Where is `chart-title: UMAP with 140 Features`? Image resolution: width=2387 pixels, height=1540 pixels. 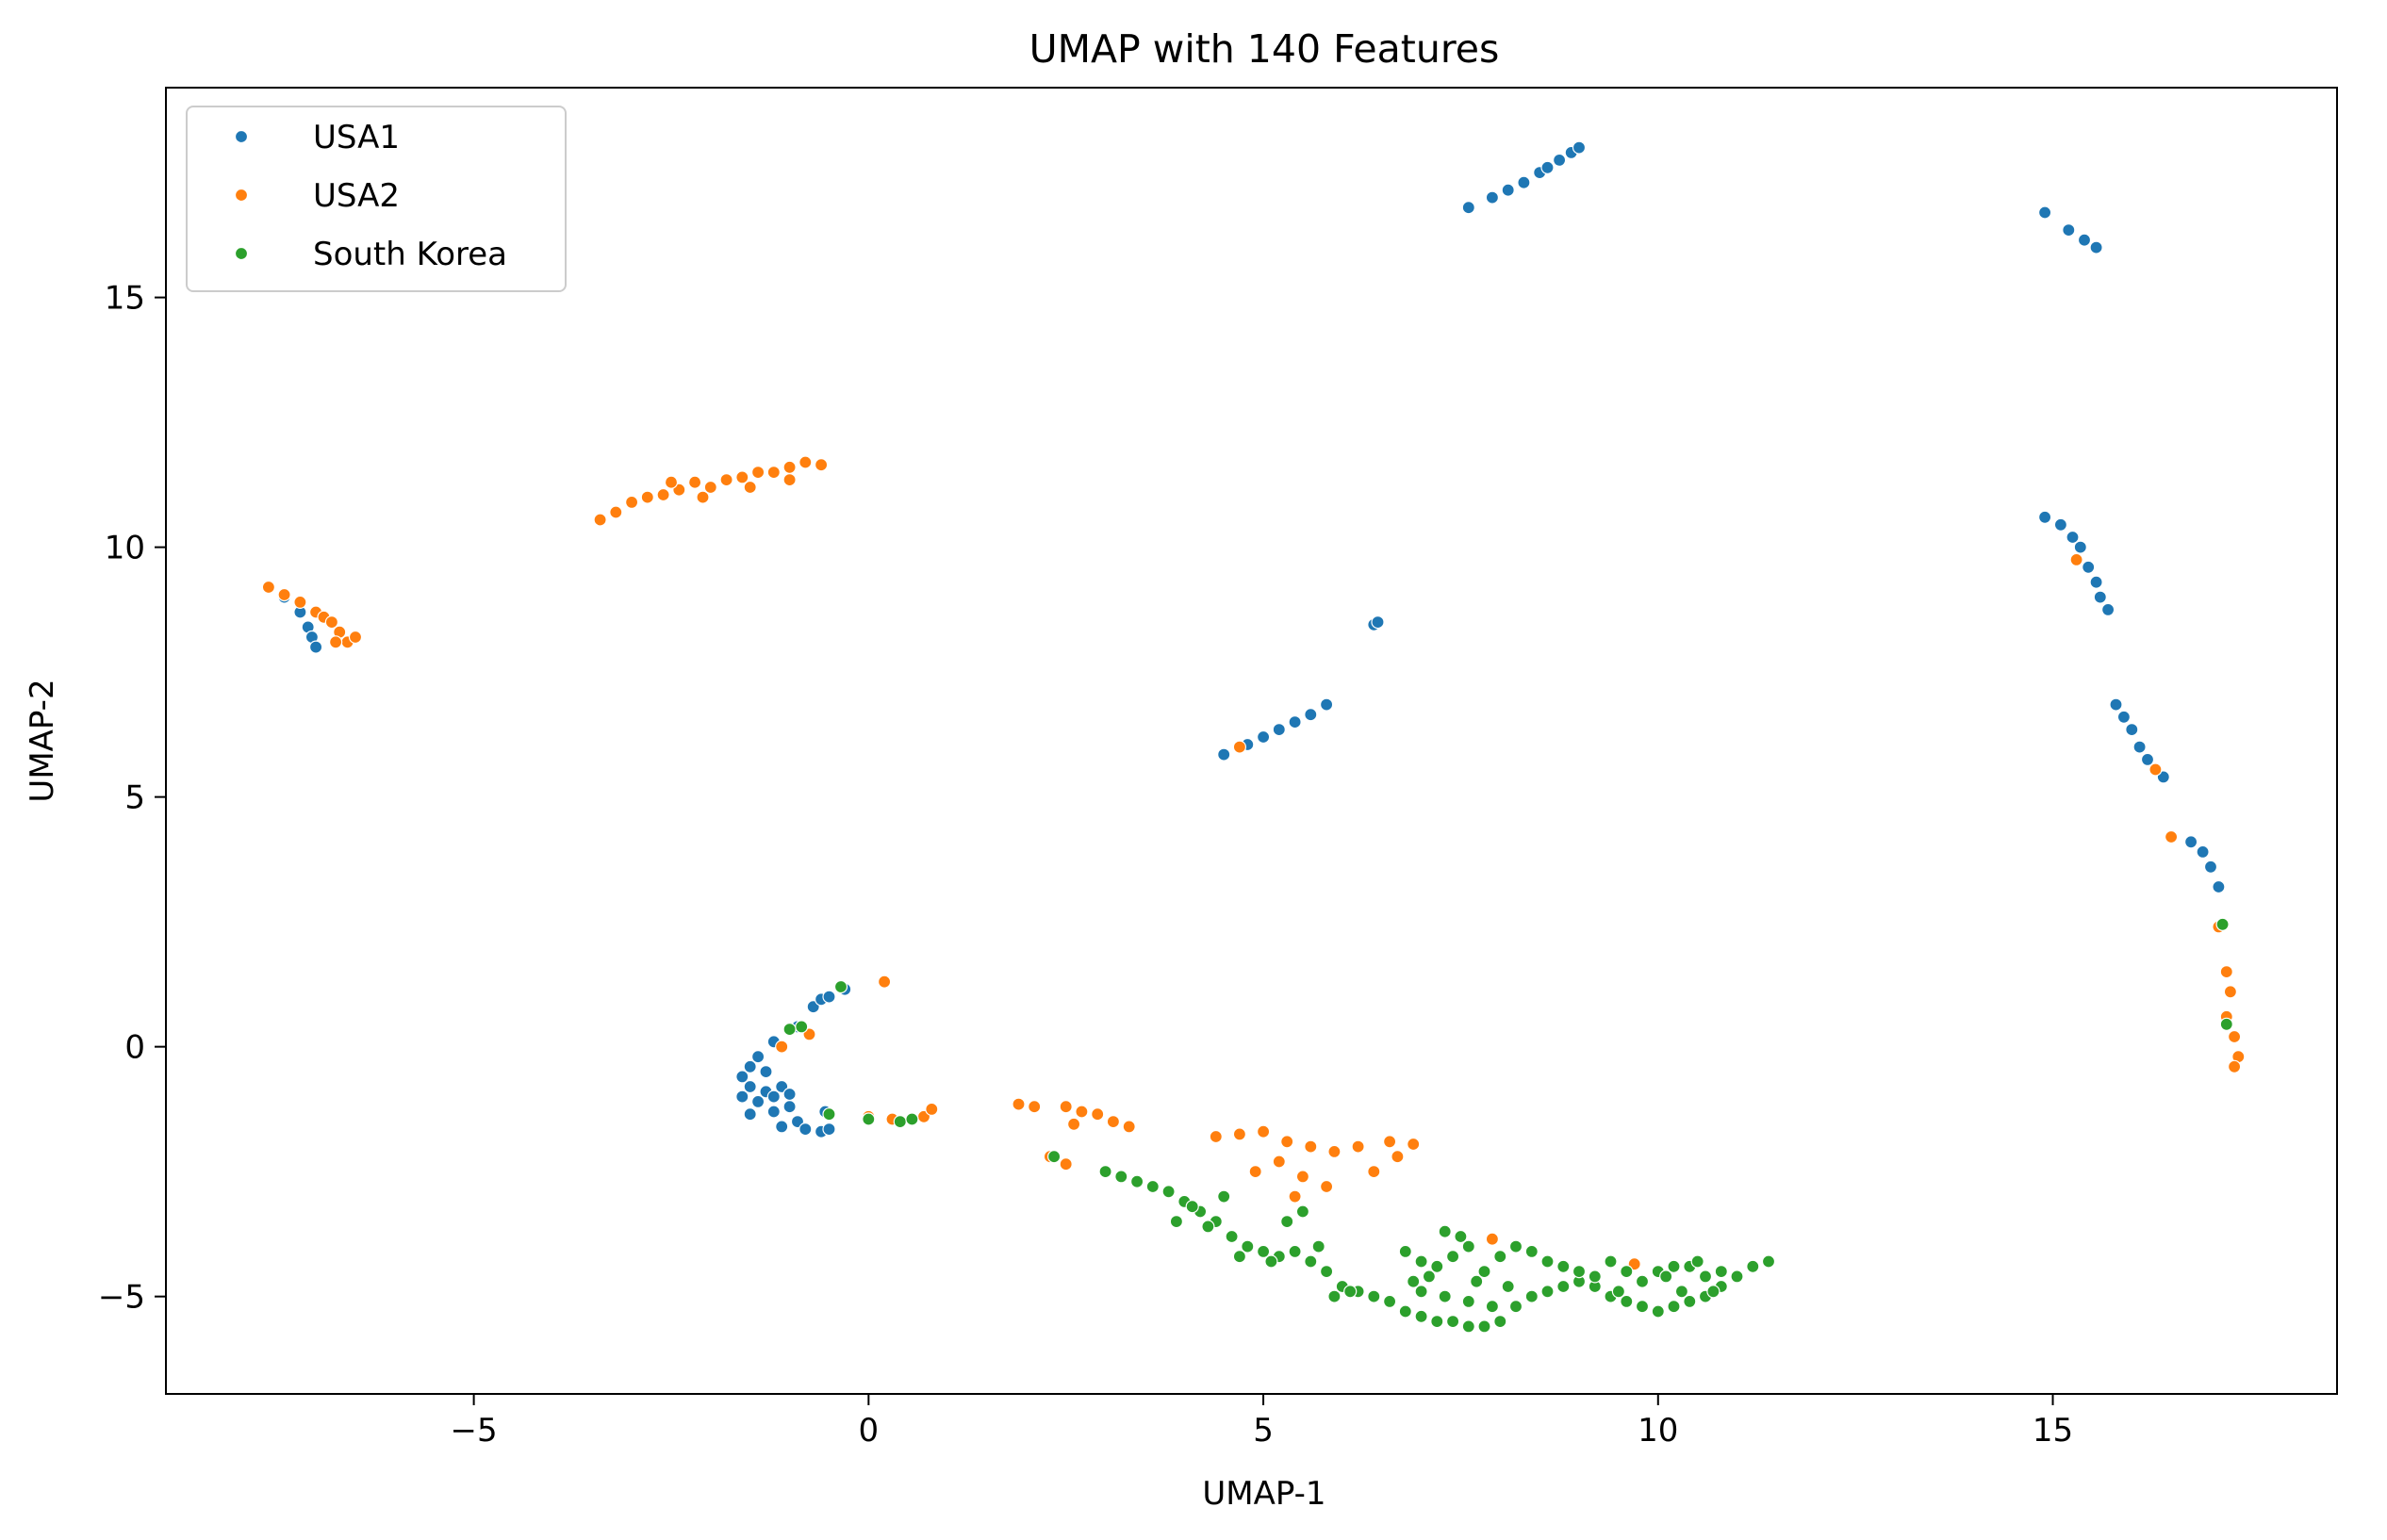 chart-title: UMAP with 140 Features is located at coordinates (1264, 49).